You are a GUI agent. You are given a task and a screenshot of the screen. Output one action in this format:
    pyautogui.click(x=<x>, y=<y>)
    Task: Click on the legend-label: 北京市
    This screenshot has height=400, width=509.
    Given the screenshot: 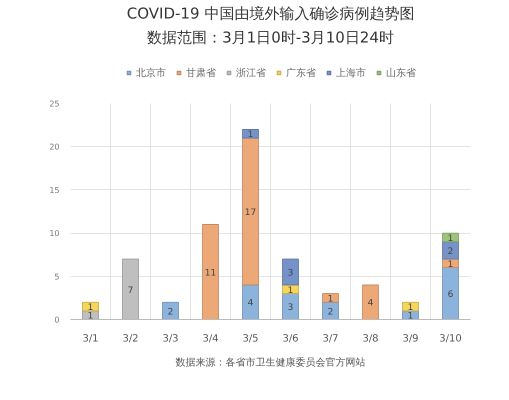 What is the action you would take?
    pyautogui.click(x=151, y=73)
    